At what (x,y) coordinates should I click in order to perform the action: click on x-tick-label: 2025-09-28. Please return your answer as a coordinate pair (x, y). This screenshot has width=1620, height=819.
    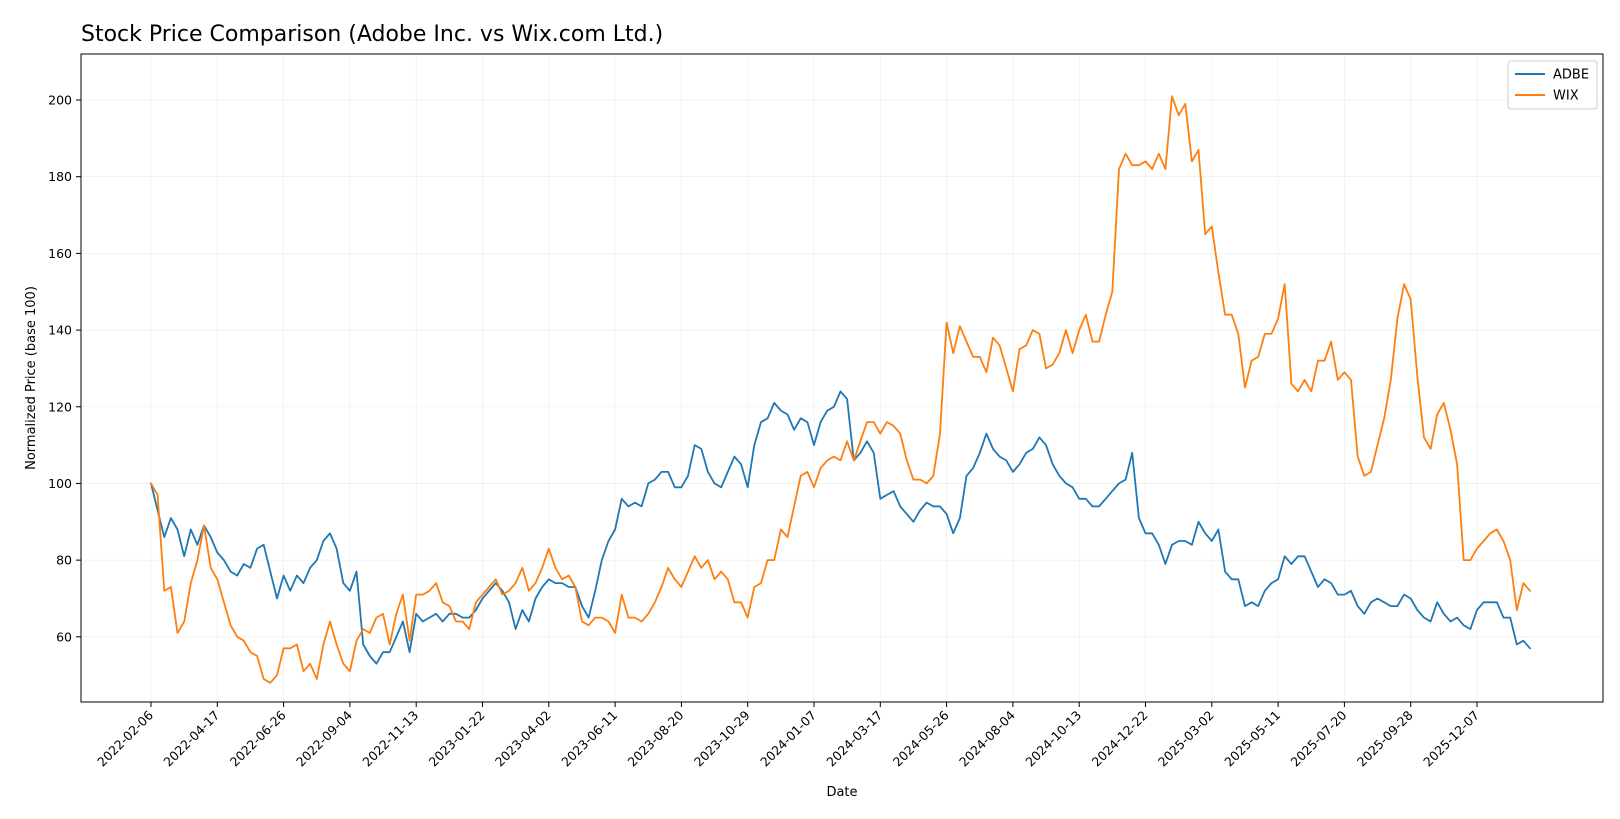
    Looking at the image, I should click on (1385, 738).